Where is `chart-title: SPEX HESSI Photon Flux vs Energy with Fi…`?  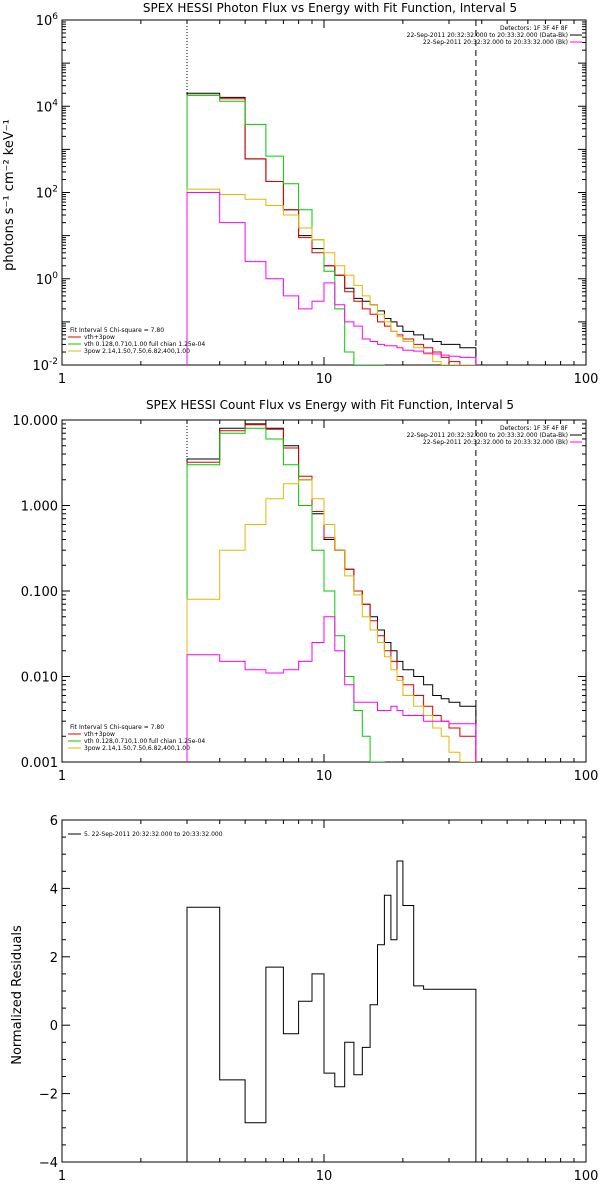
chart-title: SPEX HESSI Photon Flux vs Energy with Fi… is located at coordinates (330, 8).